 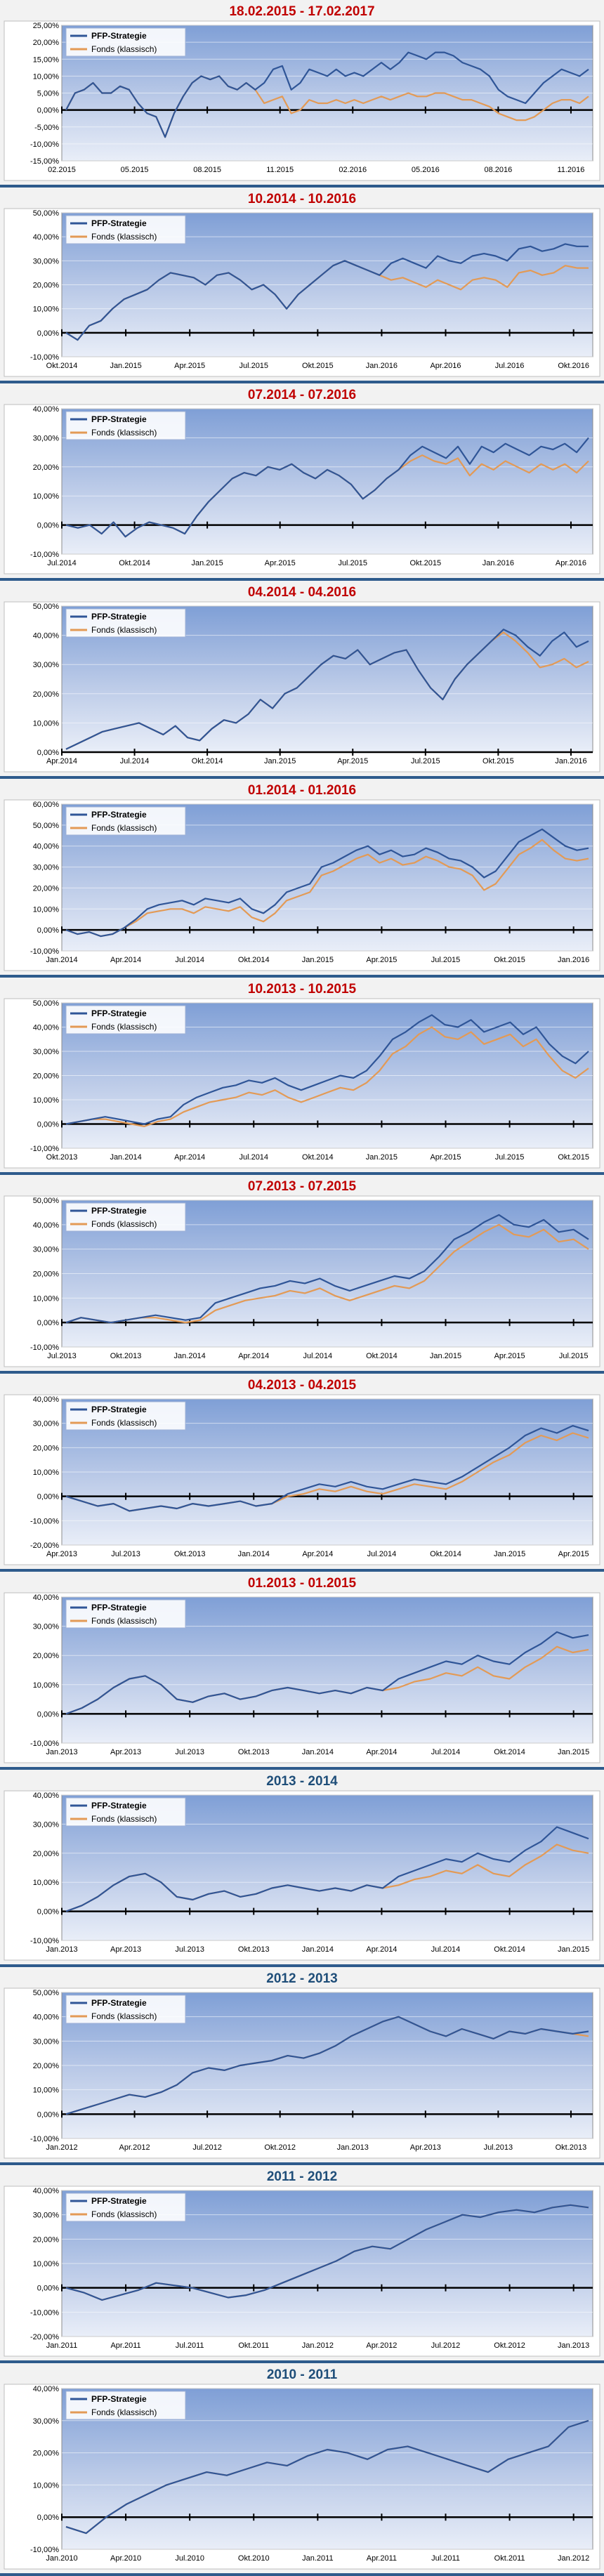 What do you see at coordinates (46, 59) in the screenshot?
I see `y-tick-label: 15,00%` at bounding box center [46, 59].